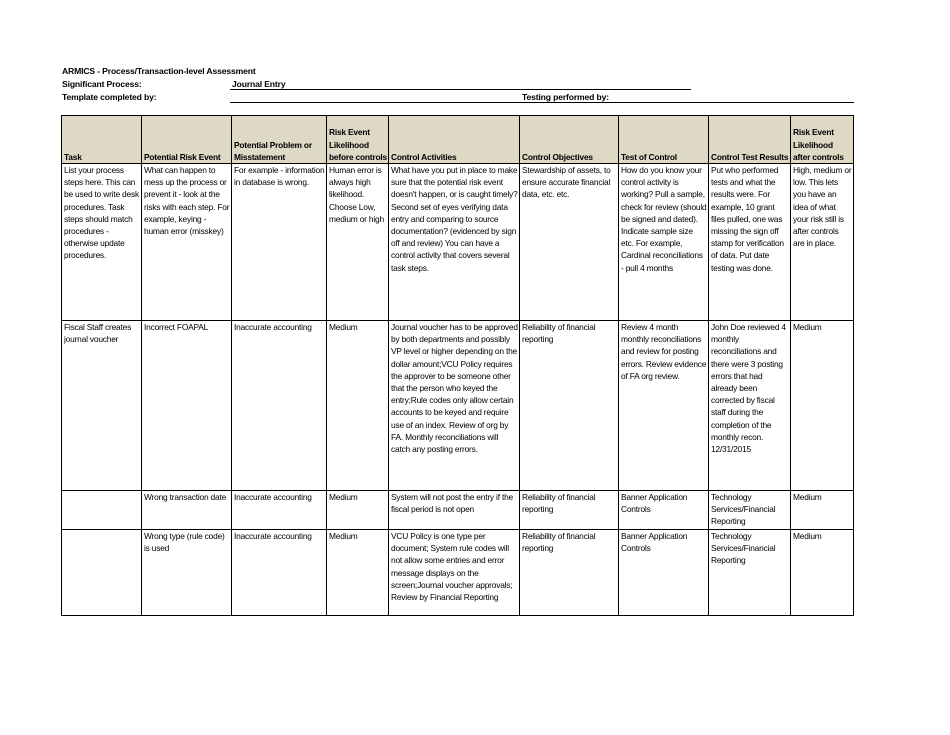 This screenshot has width=950, height=735. What do you see at coordinates (259, 84) in the screenshot?
I see `significant-process-value: Journal Entry` at bounding box center [259, 84].